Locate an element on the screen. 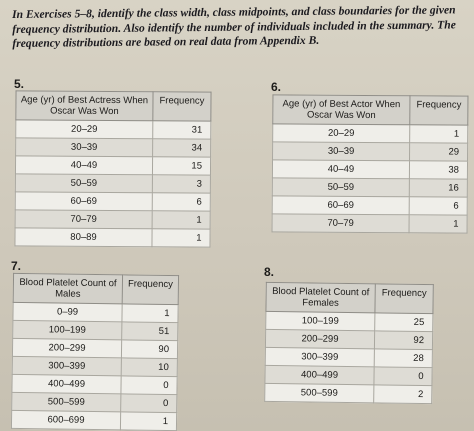 The image size is (474, 431). frequency-cell: 3 is located at coordinates (181, 184).